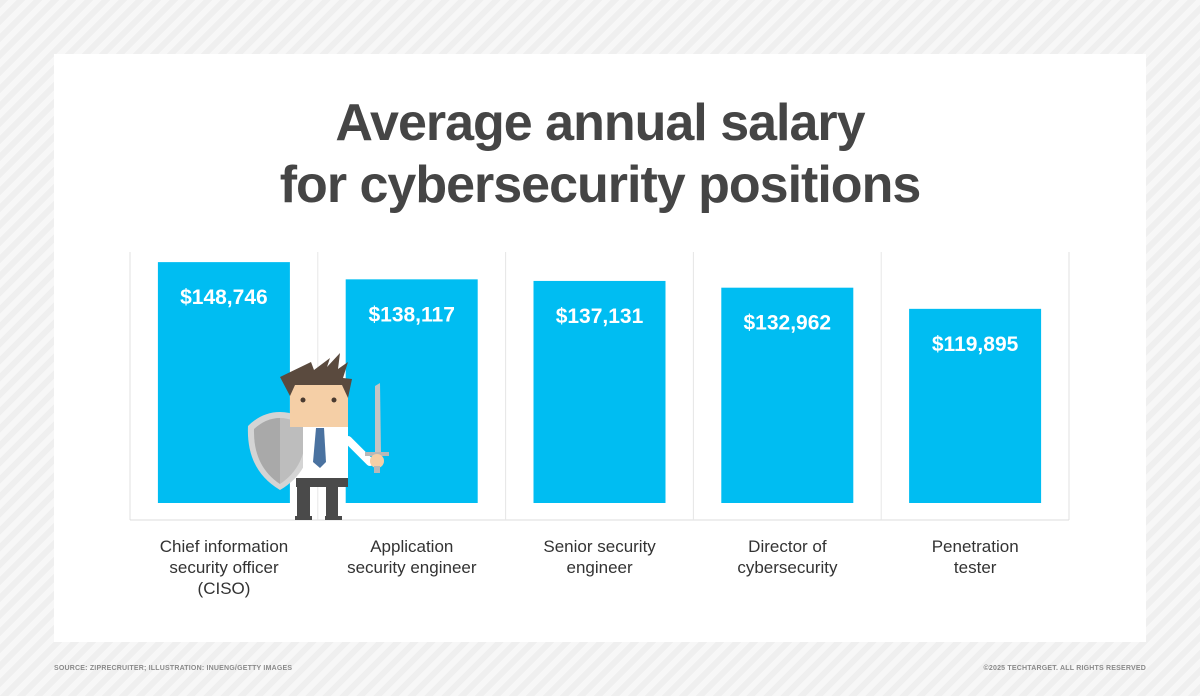 The height and width of the screenshot is (696, 1200). Describe the element at coordinates (975, 557) in the screenshot. I see `category-label: Penetration tester` at that location.